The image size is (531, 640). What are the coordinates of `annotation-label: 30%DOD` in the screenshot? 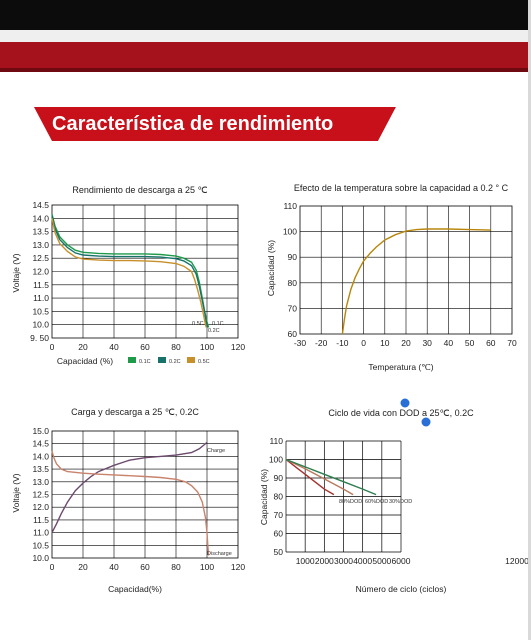 It's located at (400, 502).